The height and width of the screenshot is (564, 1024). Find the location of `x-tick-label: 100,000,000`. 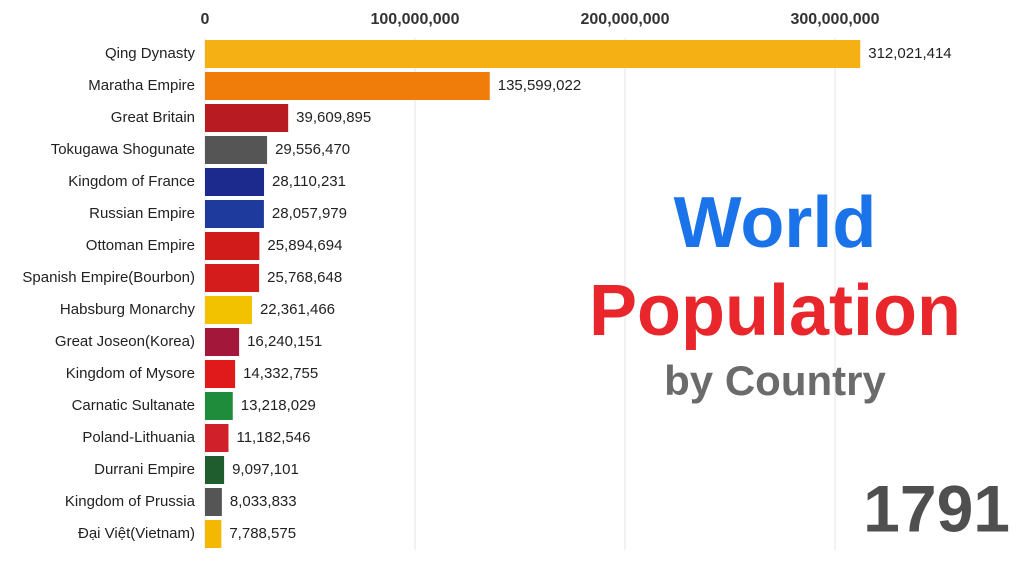

x-tick-label: 100,000,000 is located at coordinates (415, 19).